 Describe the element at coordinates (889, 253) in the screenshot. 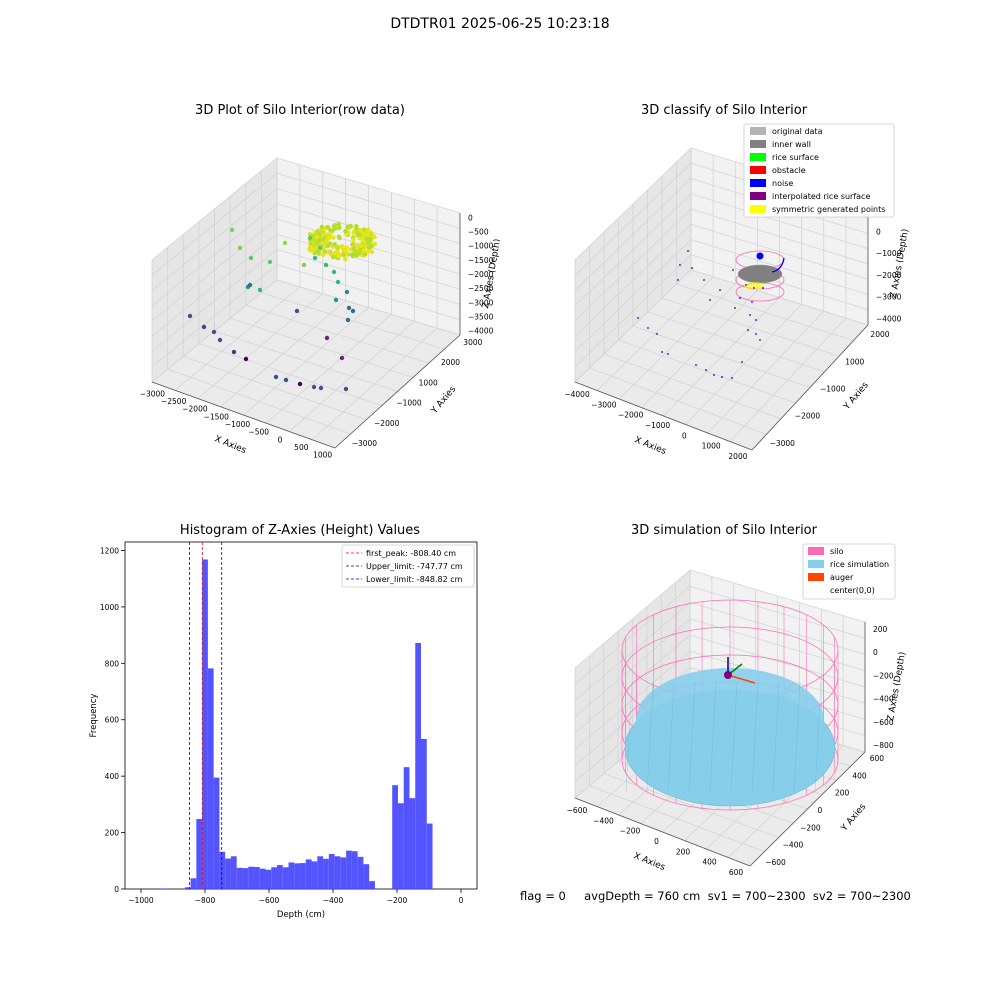

I see `z-tick-label: −1000` at that location.